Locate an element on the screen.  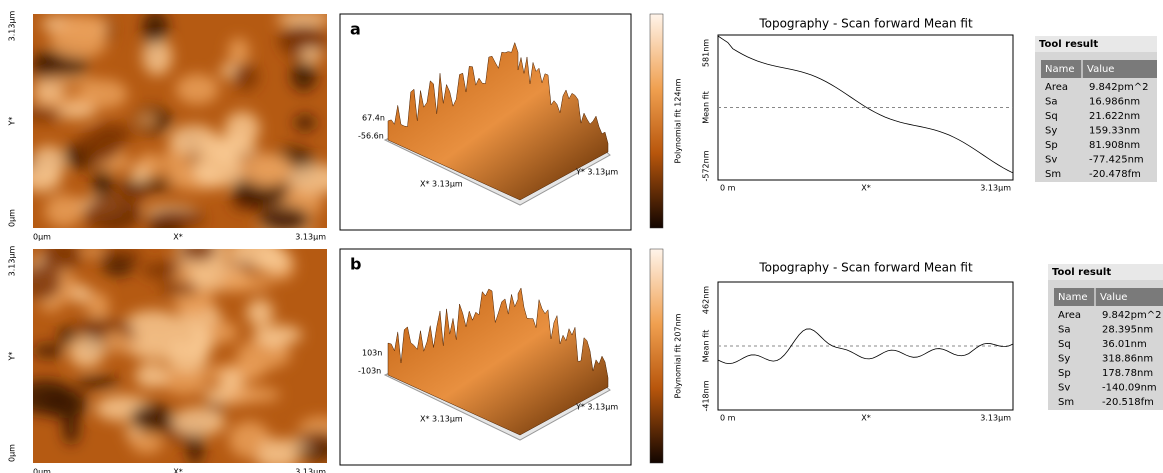
axis-label: -572nm is located at coordinates (706, 165).